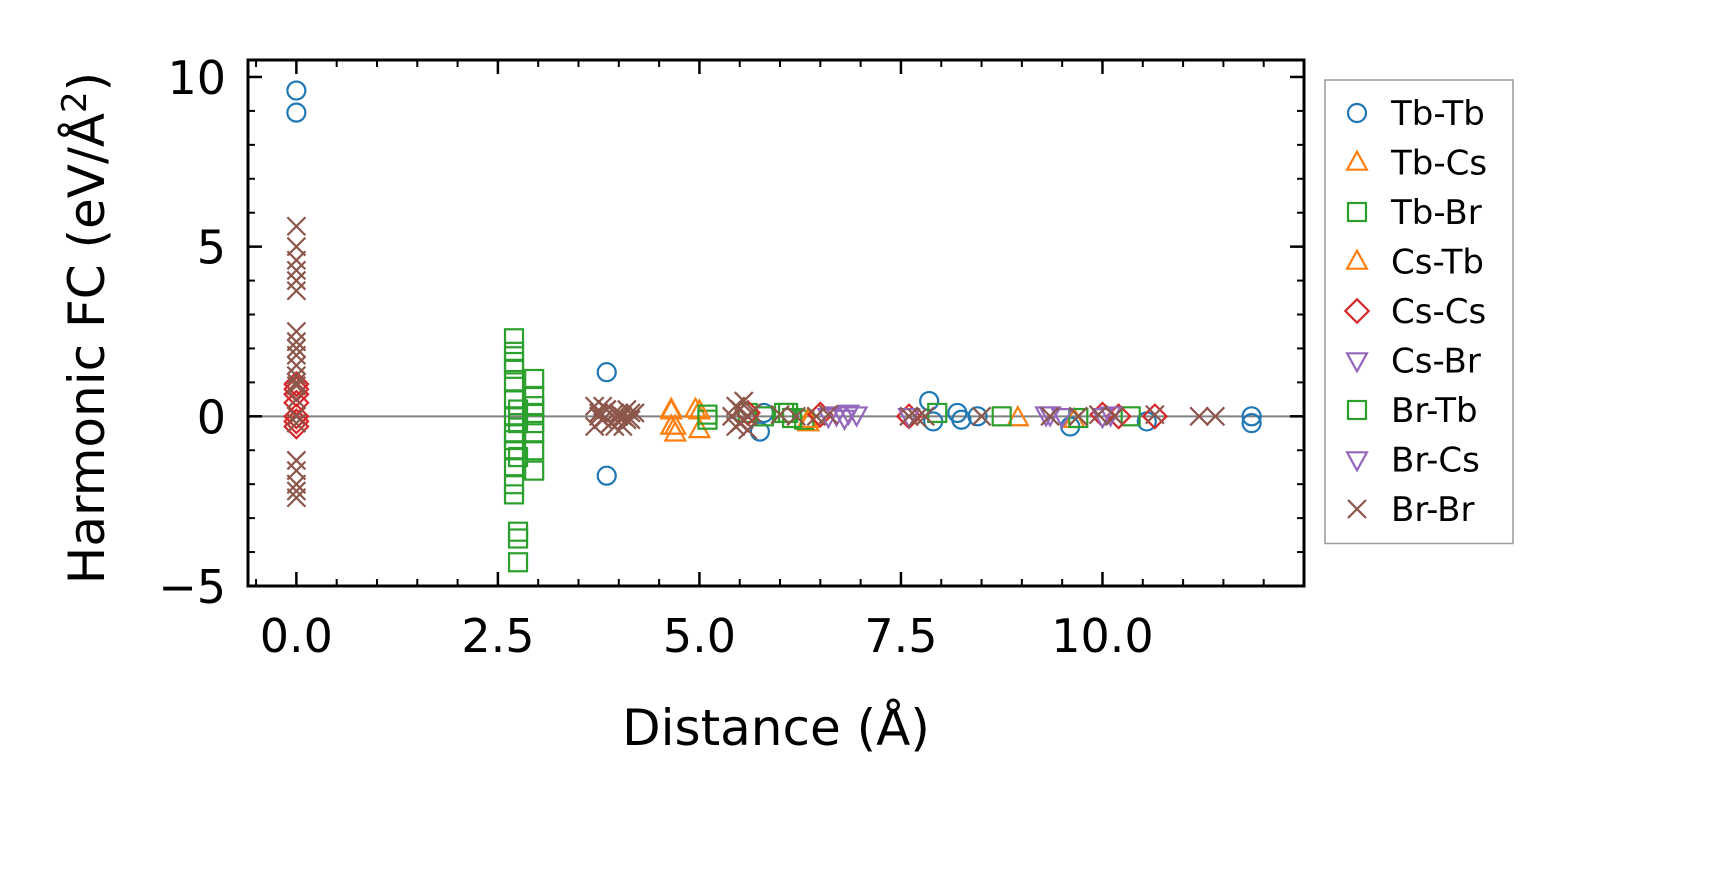 Image resolution: width=1727 pixels, height=891 pixels. I want to click on legend-item-tb-tb: Tb-Tb, so click(1415, 114).